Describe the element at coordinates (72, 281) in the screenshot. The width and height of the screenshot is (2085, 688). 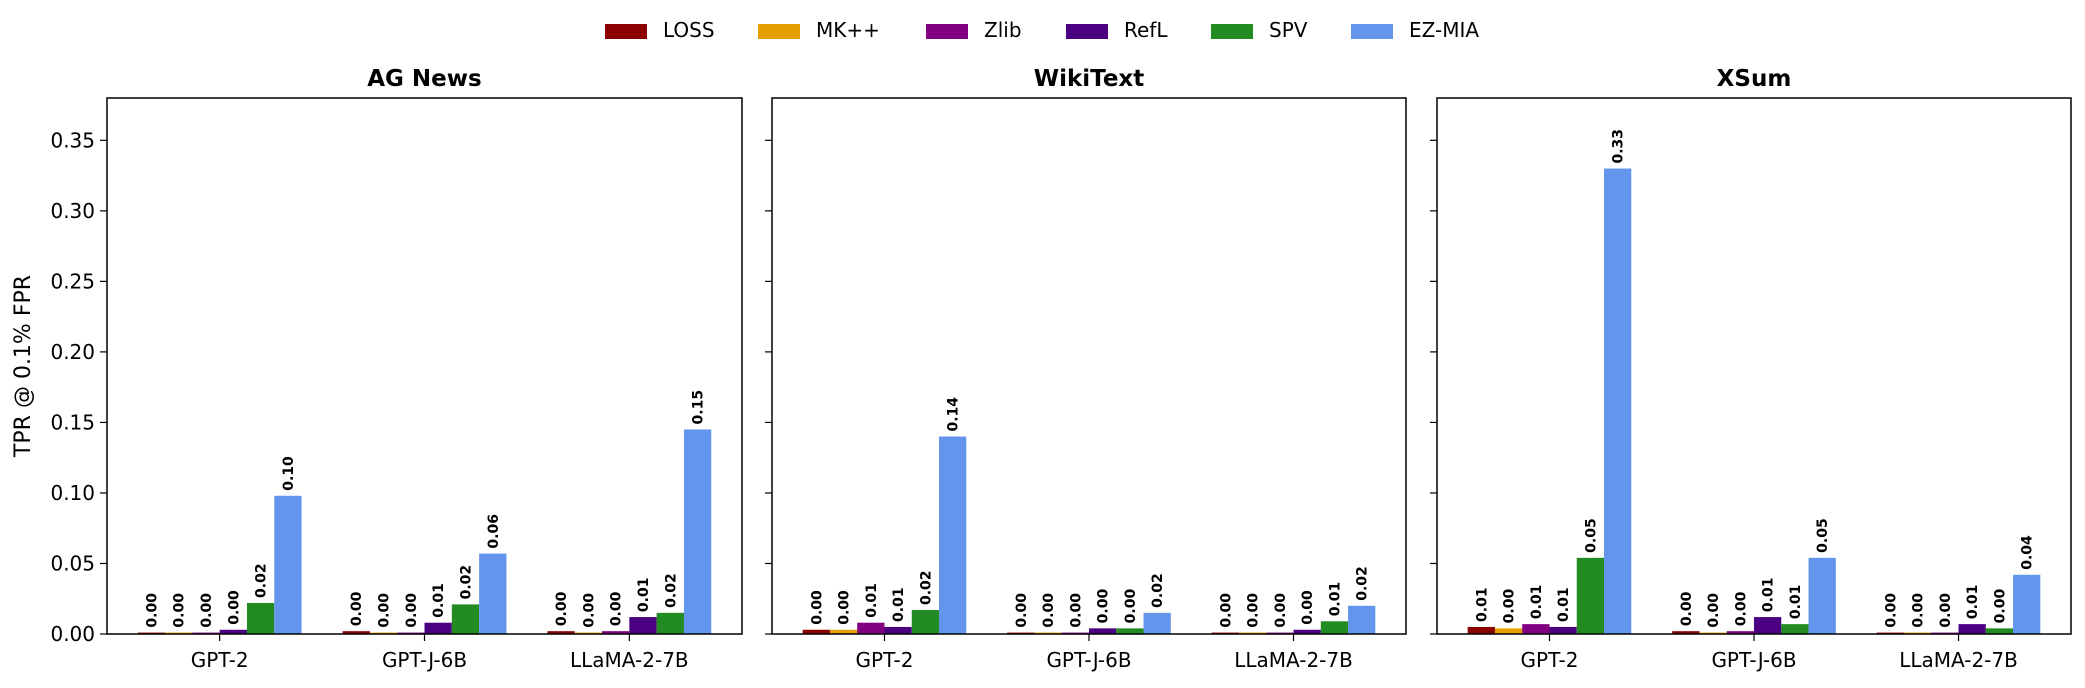
I see `ytick-label: 0.25` at that location.